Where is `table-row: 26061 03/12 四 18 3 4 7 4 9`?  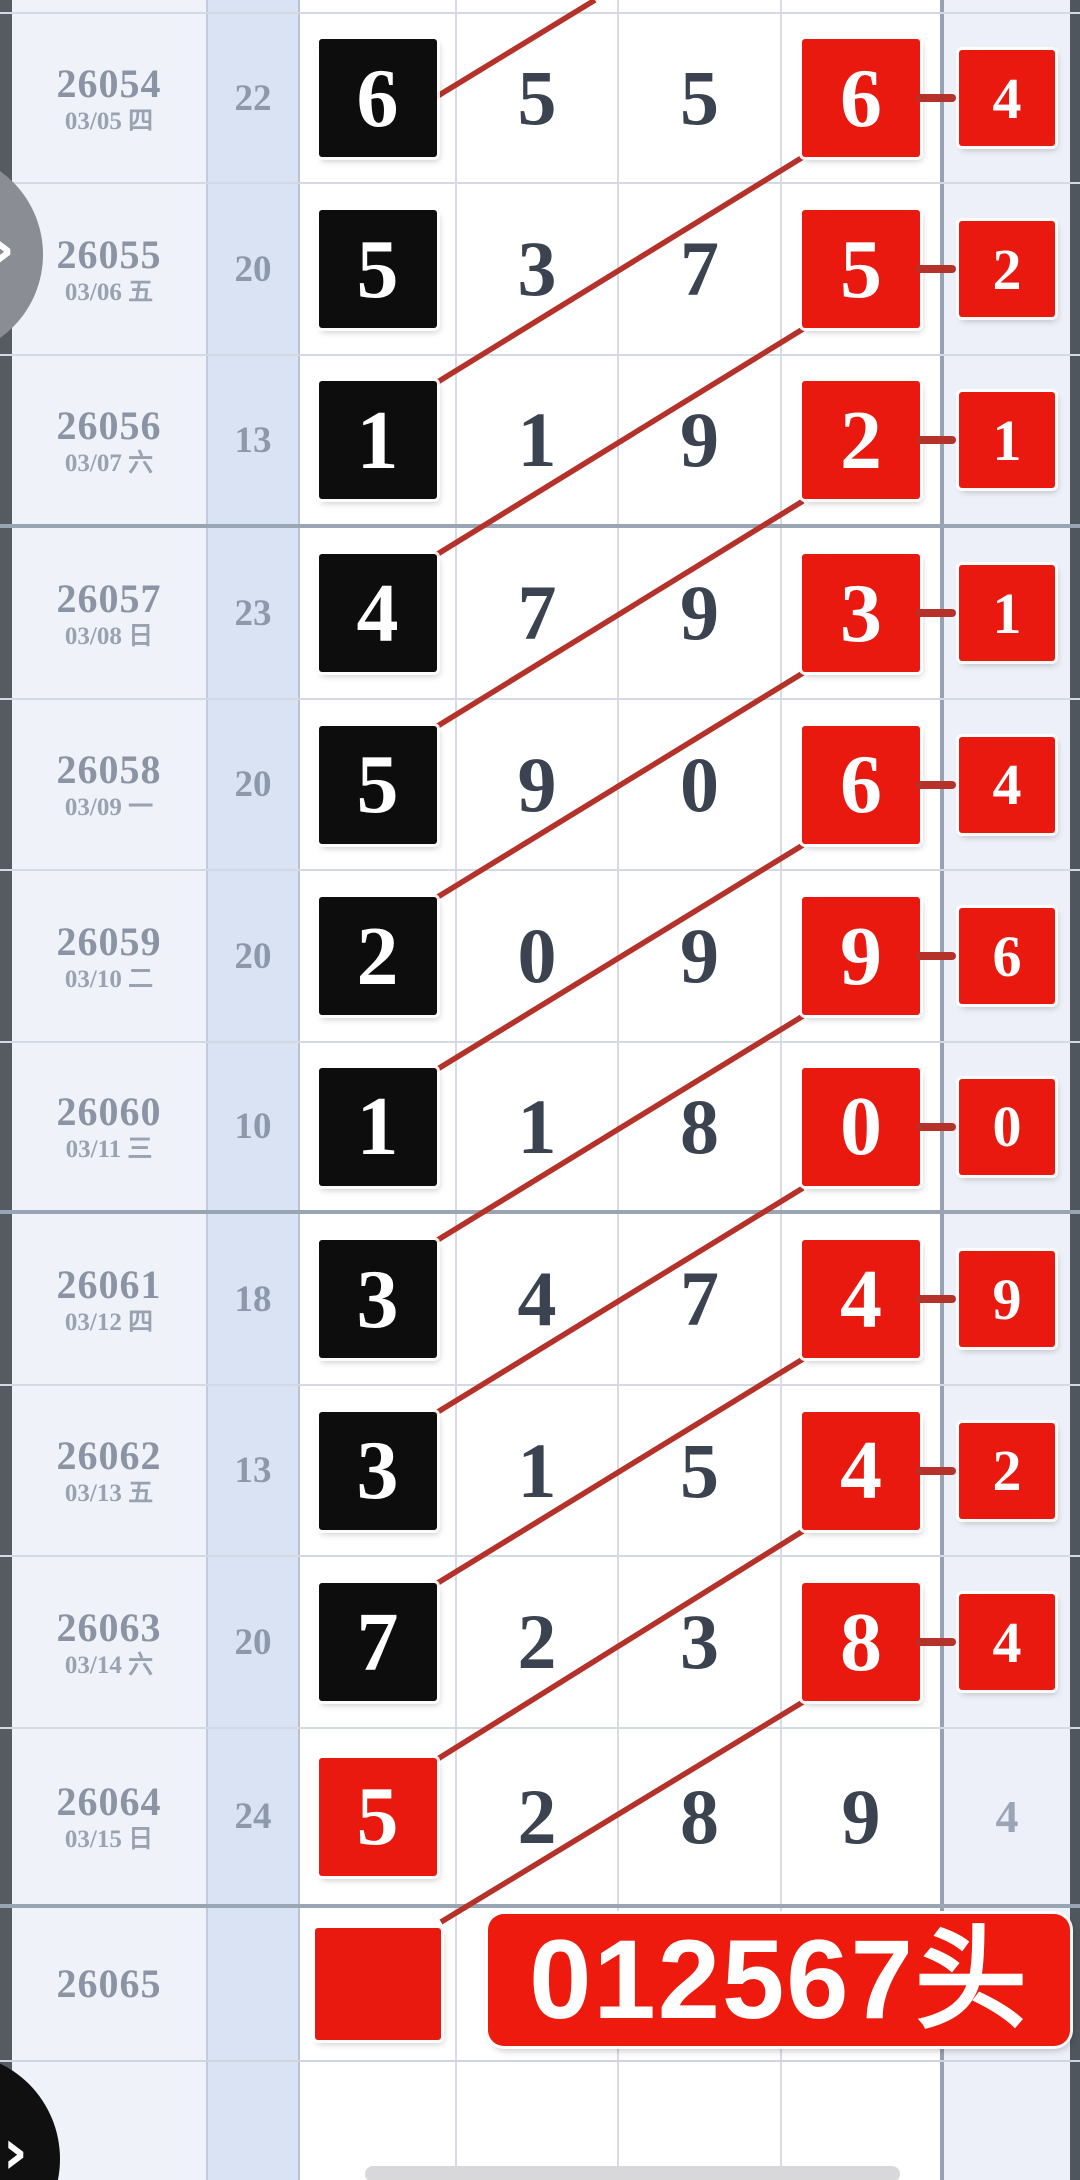
table-row: 26061 03/12 四 18 3 4 7 4 9 is located at coordinates (540, 1300).